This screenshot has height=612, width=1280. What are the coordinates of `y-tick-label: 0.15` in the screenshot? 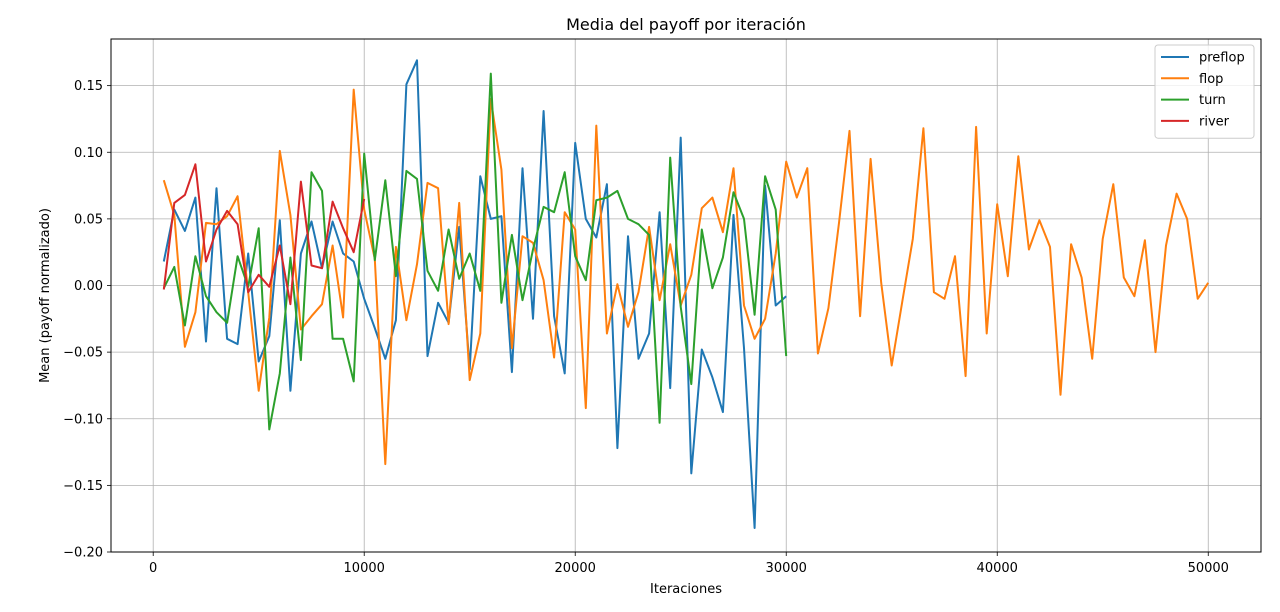 It's located at (88, 86).